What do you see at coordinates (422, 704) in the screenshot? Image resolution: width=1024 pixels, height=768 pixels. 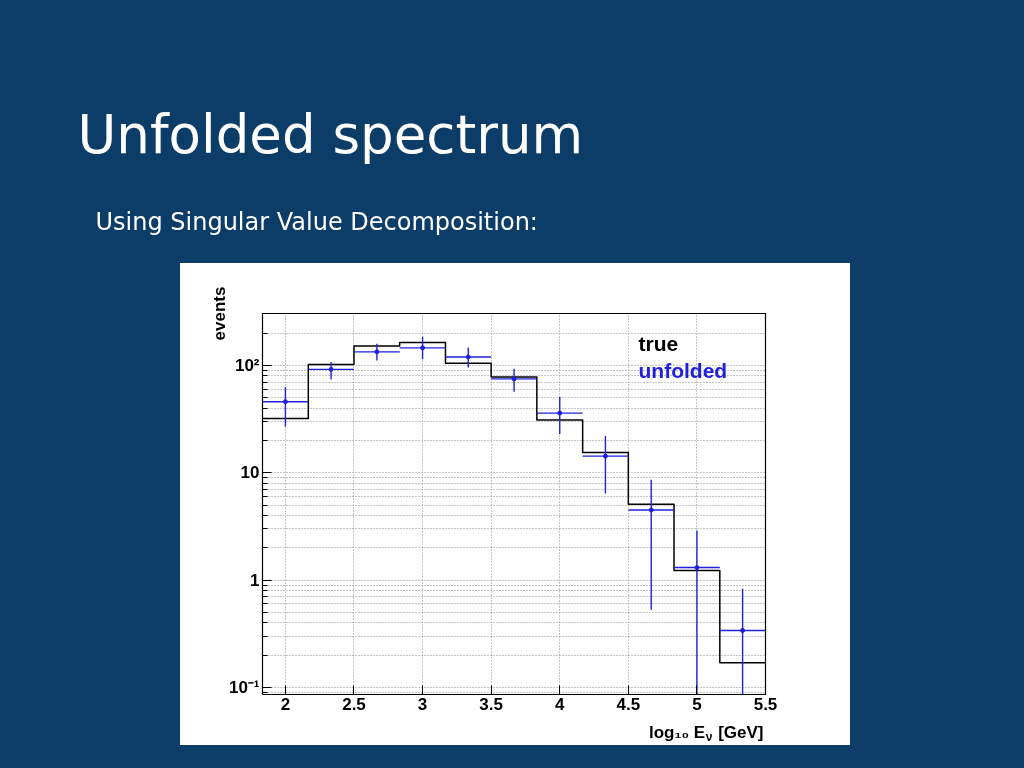 I see `x-tick-label: 3` at bounding box center [422, 704].